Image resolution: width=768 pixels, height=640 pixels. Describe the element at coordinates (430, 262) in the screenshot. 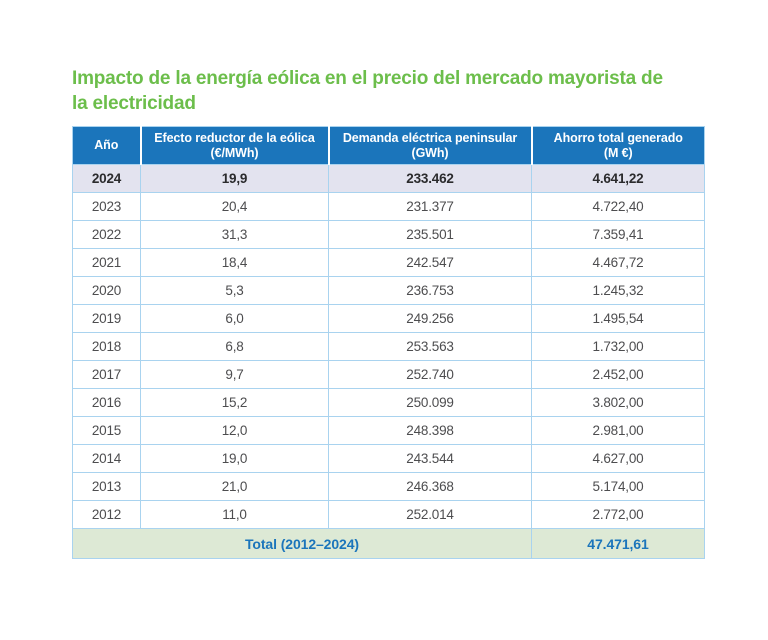

I see `demand-cell: 242.547` at that location.